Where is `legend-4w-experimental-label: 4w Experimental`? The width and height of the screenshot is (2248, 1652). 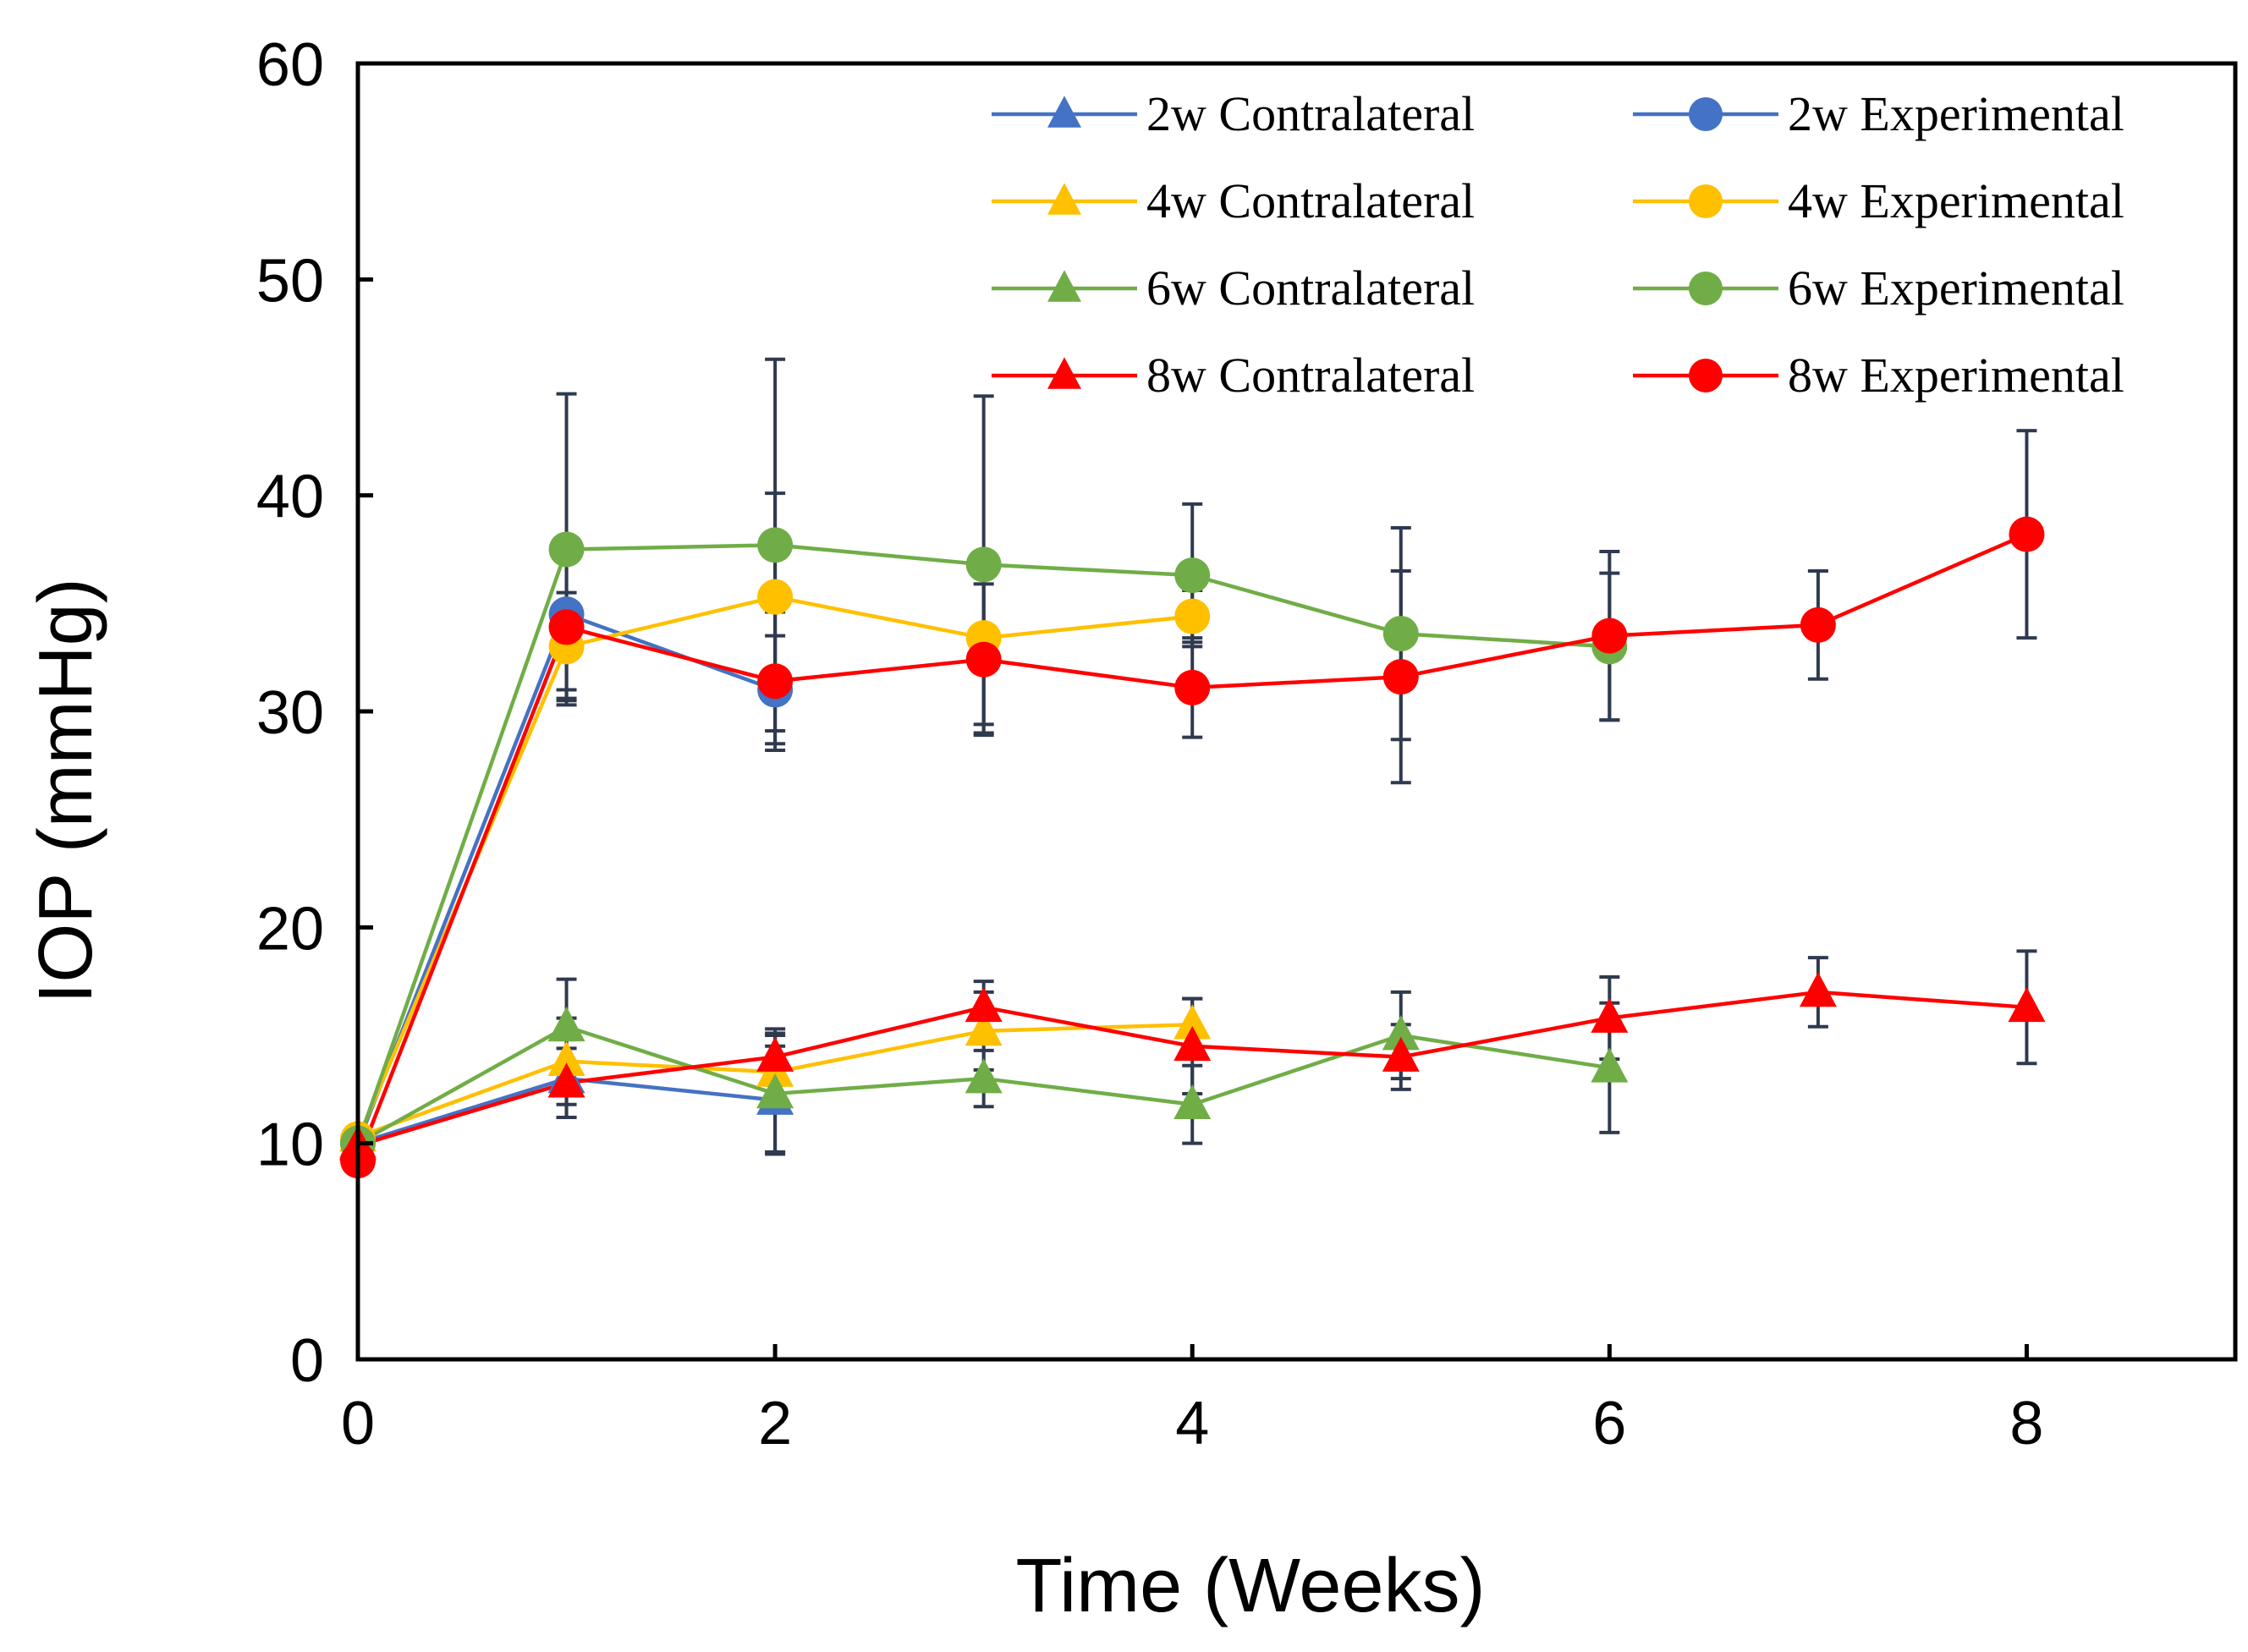
legend-4w-experimental-label: 4w Experimental is located at coordinates (1956, 200).